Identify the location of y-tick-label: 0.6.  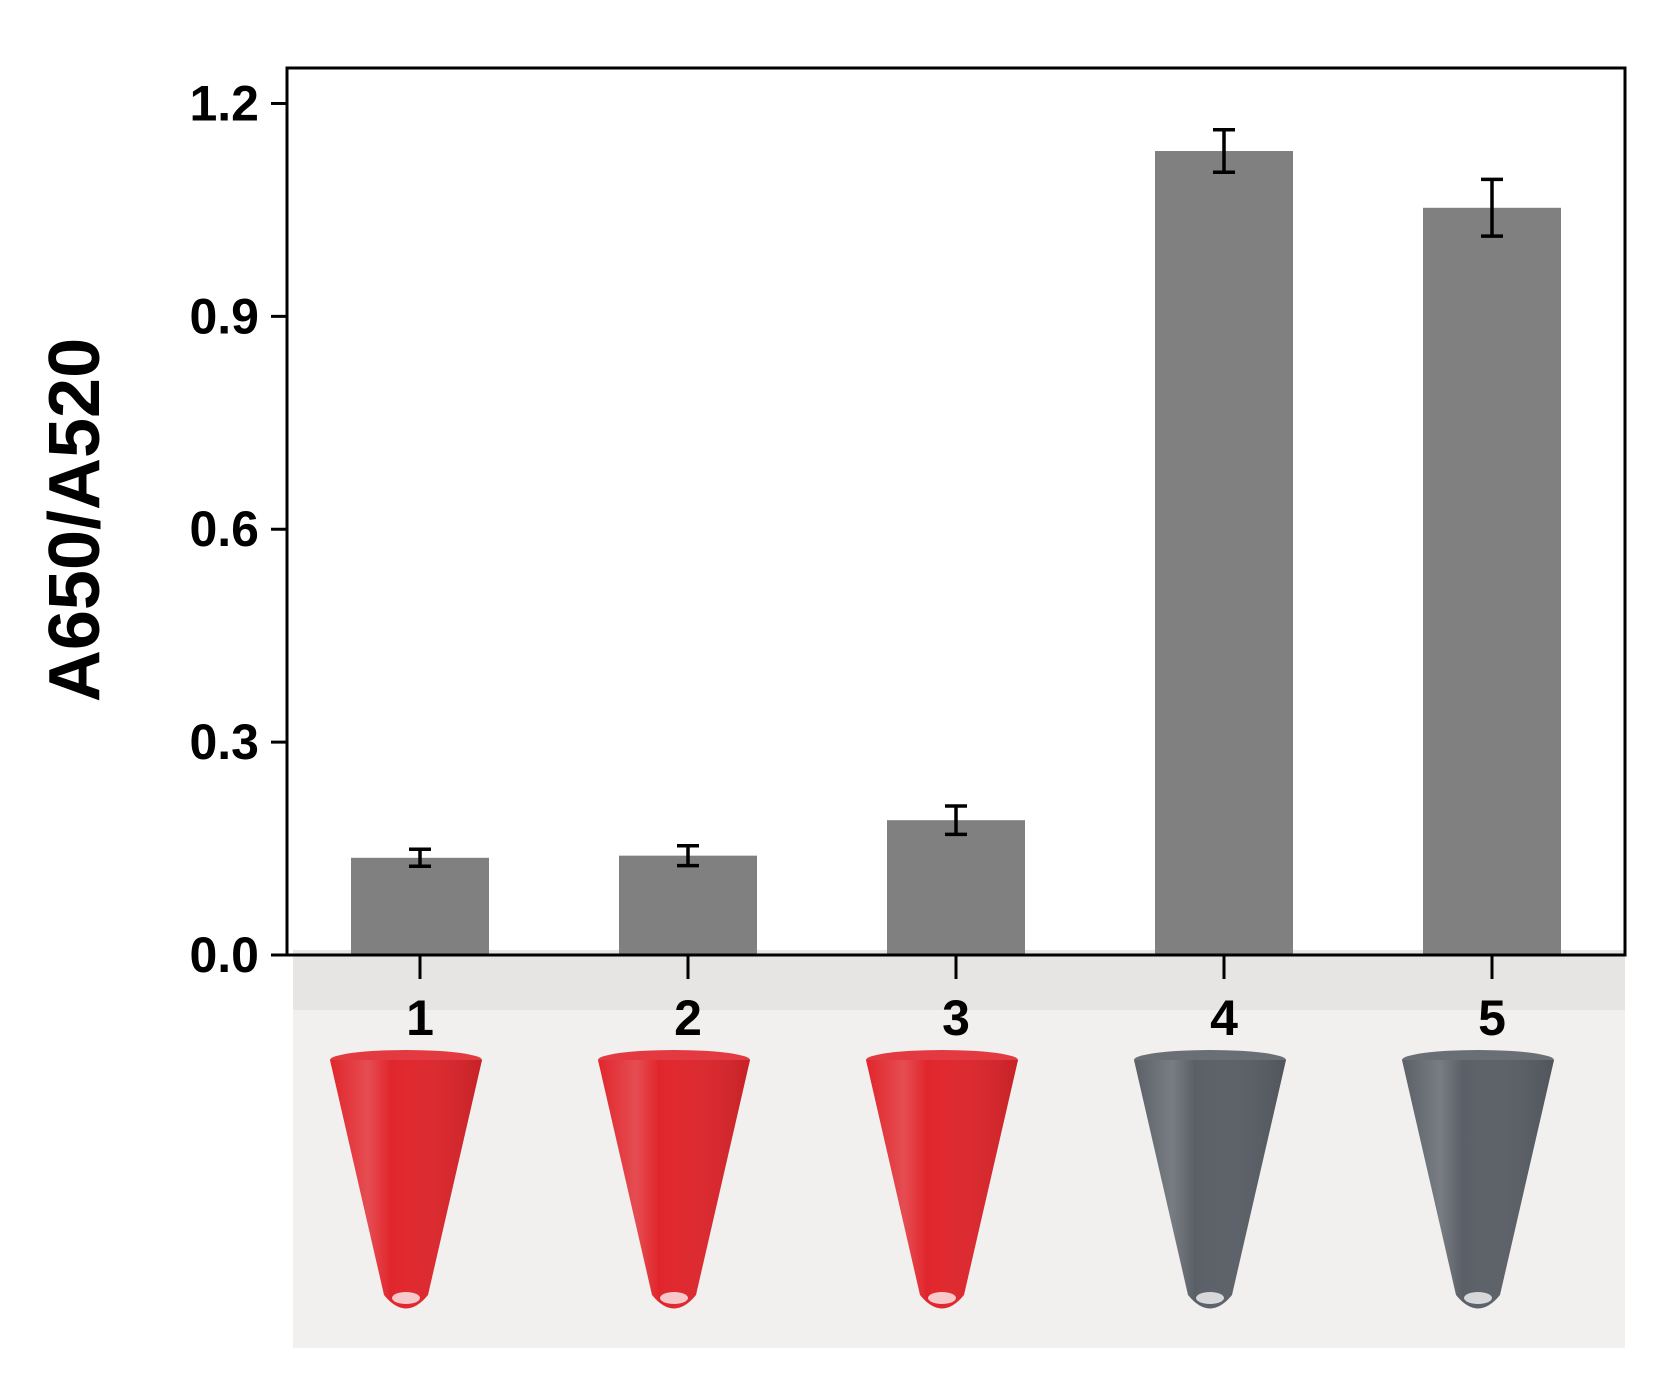
(224, 529).